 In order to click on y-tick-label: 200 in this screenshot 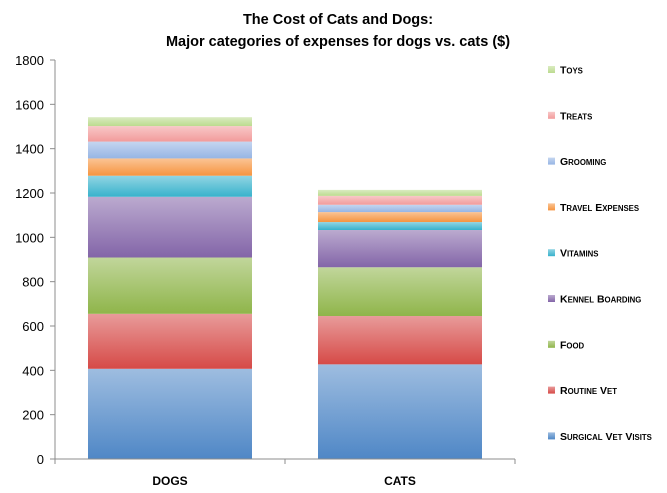, I will do `click(33, 415)`.